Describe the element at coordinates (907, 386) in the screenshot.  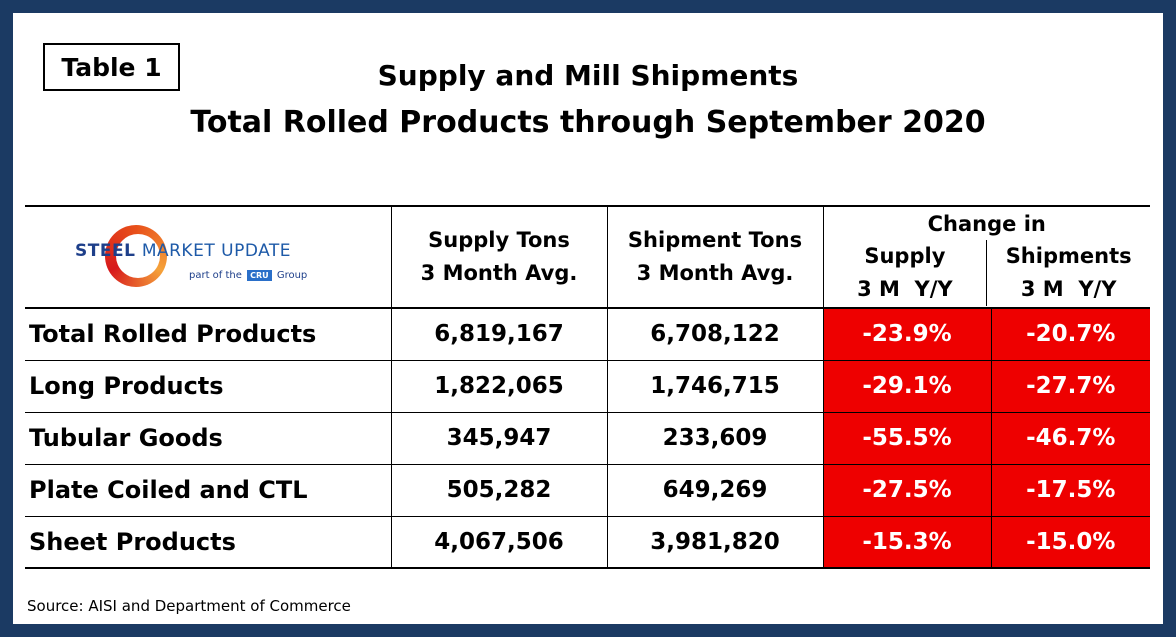
I see `supply-change: -29.1%` at that location.